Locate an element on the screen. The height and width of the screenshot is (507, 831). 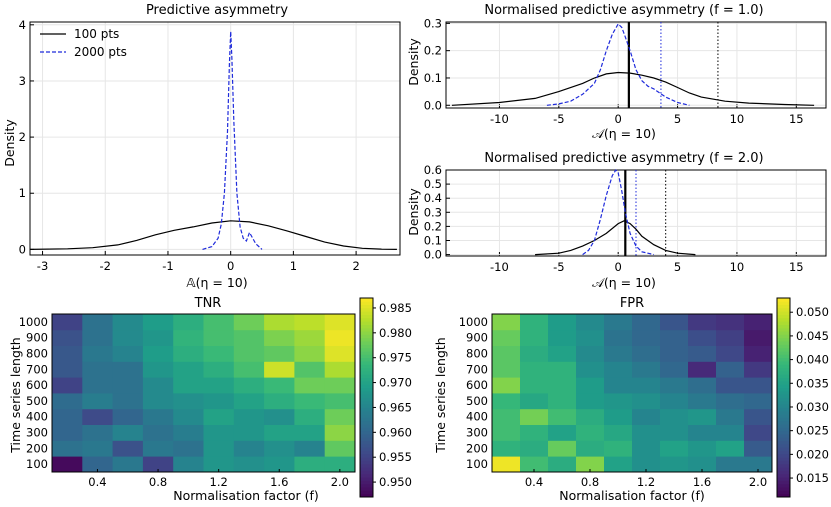
x-axis-label: 𝔸(η = 10) is located at coordinates (216, 282).